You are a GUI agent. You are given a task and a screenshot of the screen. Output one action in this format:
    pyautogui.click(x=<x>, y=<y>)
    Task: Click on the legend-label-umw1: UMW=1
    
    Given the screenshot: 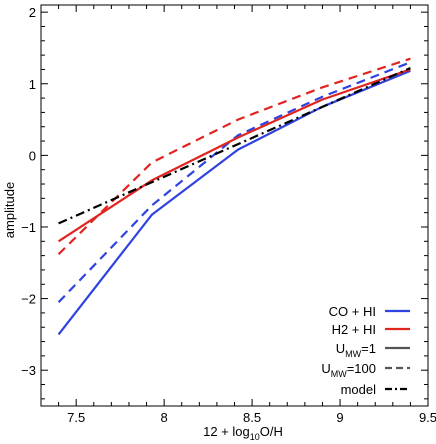 What is the action you would take?
    pyautogui.click(x=356, y=350)
    